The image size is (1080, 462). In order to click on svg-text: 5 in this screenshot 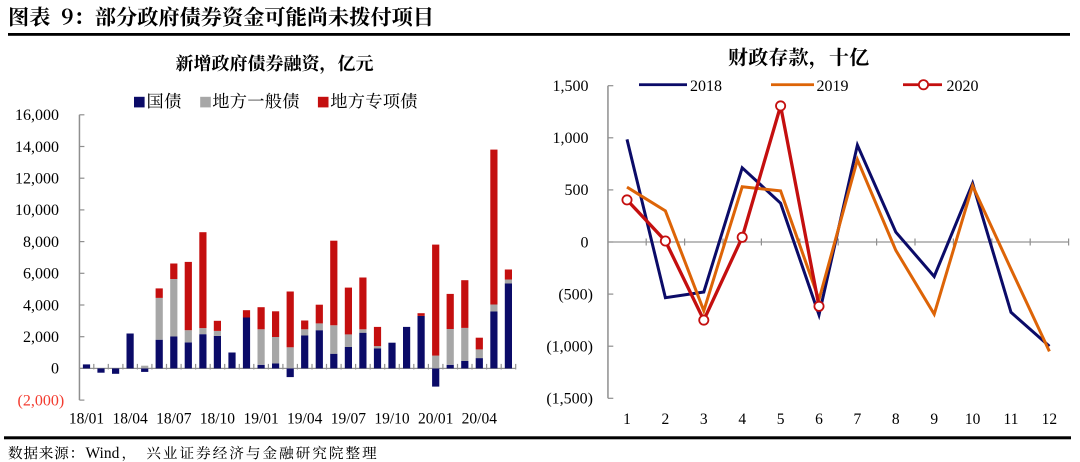, I will do `click(781, 419)`.